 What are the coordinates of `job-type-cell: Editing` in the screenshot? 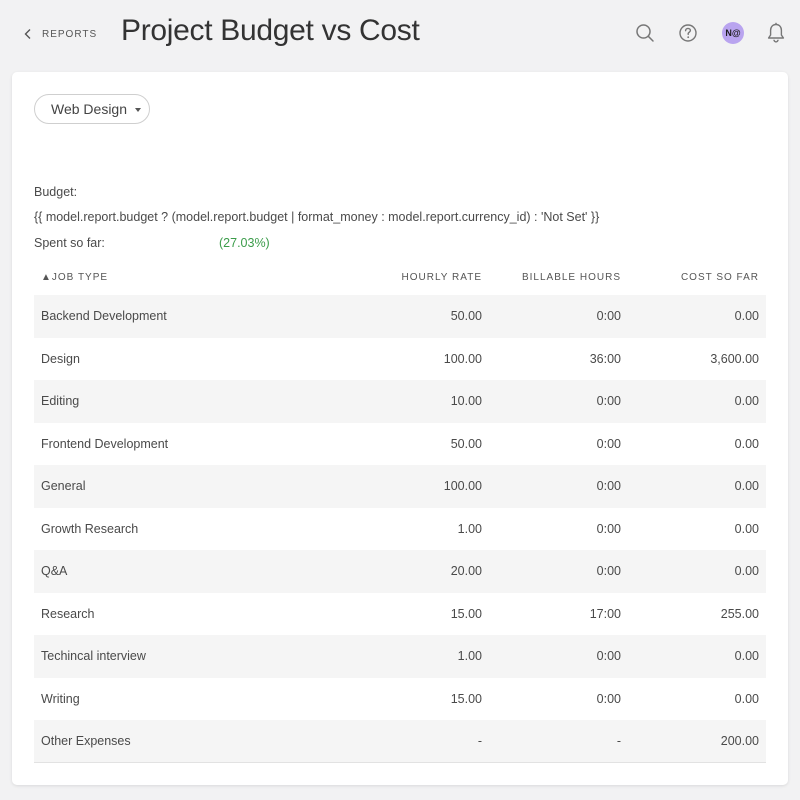 It's located at (184, 401).